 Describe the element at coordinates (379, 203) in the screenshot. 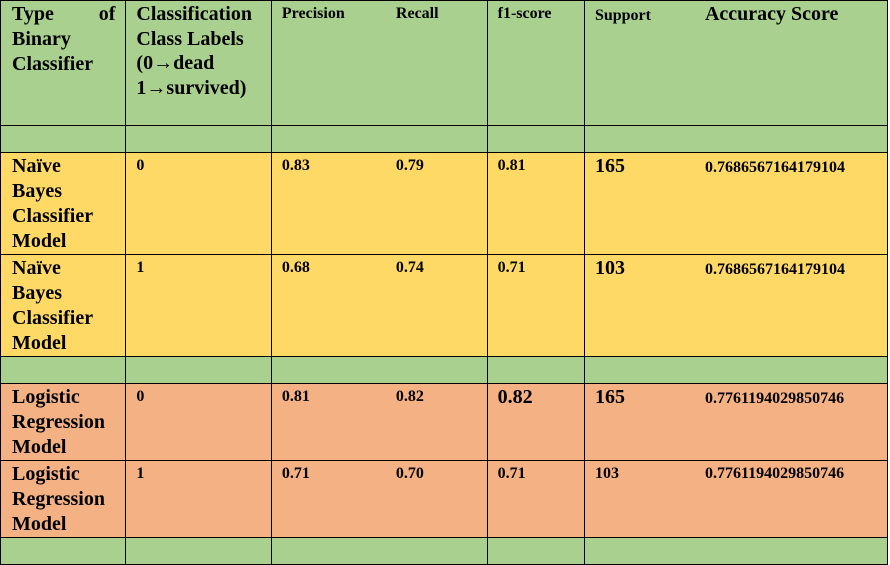

I see `precision-recall-cell: 0.83 0.79` at that location.